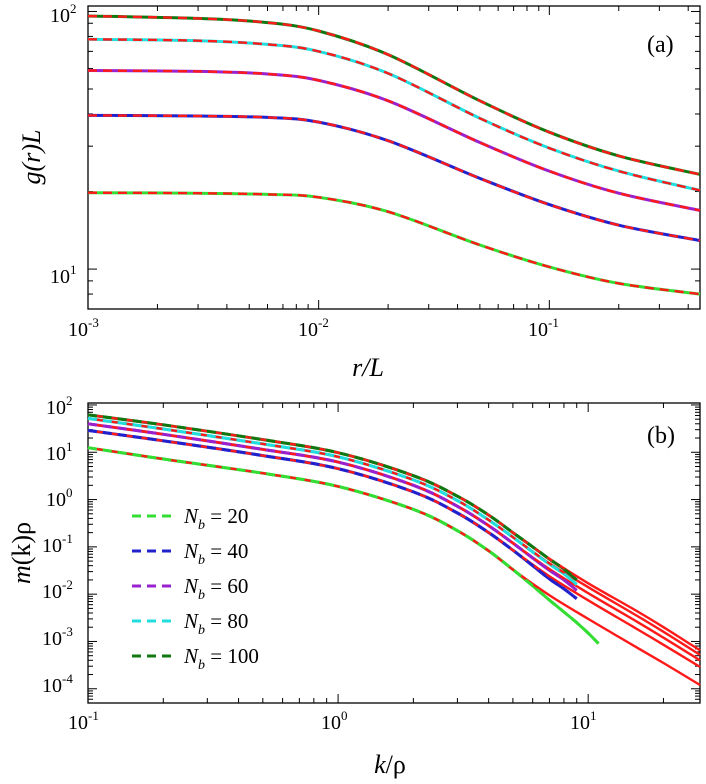 The image size is (706, 784). What do you see at coordinates (57, 544) in the screenshot?
I see `panel-b-ytick-label: 10⁻¹` at bounding box center [57, 544].